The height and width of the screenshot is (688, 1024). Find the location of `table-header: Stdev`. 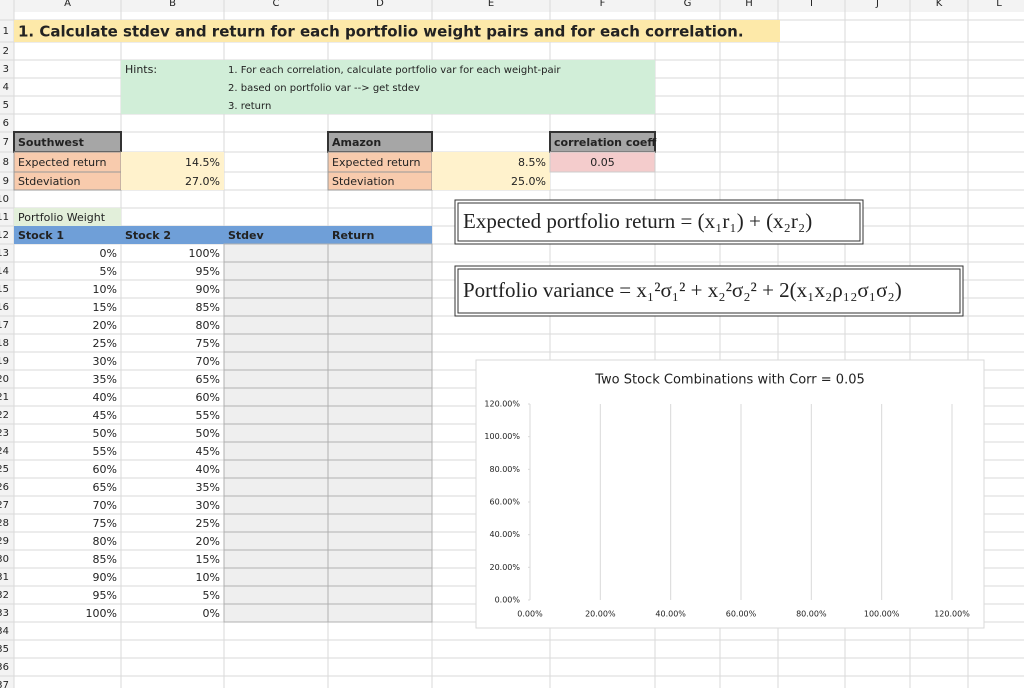

table-header: Stdev is located at coordinates (246, 235).